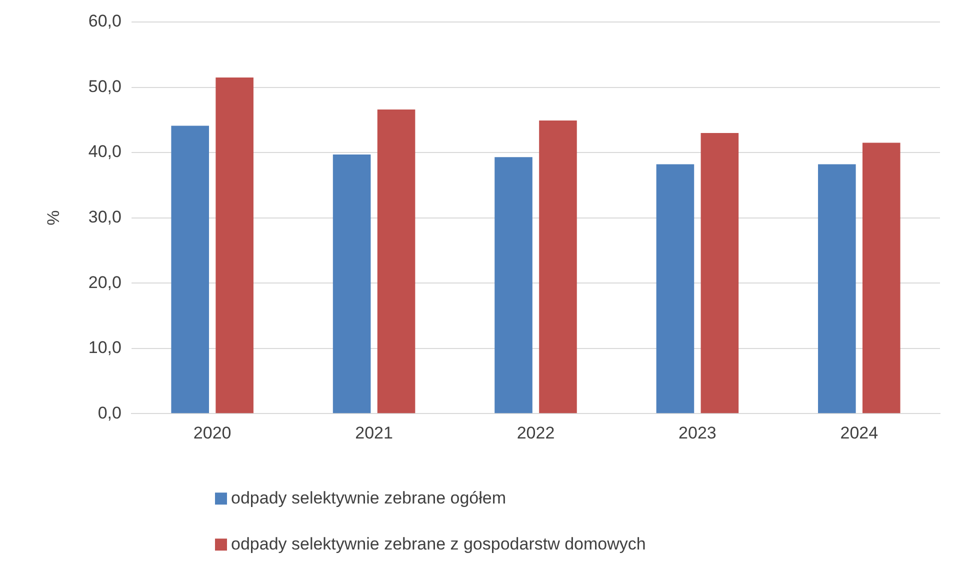 This screenshot has height=574, width=954. Describe the element at coordinates (212, 432) in the screenshot. I see `x-tick-label: 2020` at that location.